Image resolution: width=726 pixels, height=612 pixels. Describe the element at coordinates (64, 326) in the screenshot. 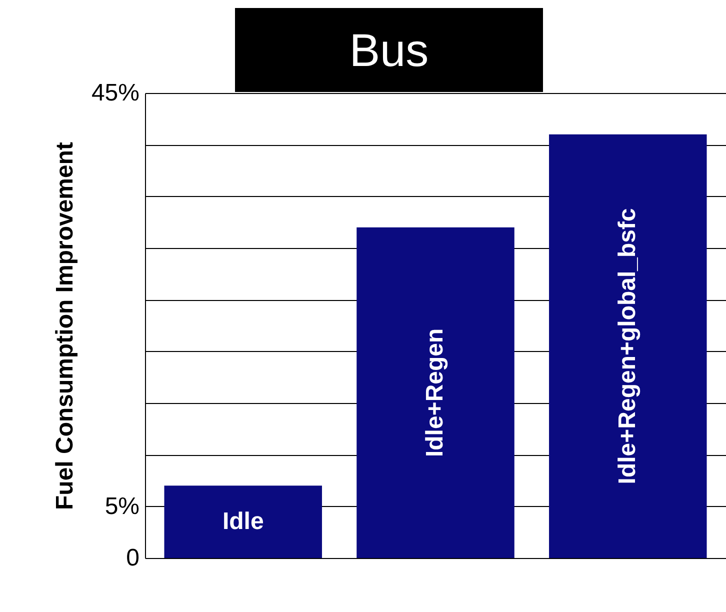

I see `y-axis-title: Fuel Consumption Improvement` at that location.